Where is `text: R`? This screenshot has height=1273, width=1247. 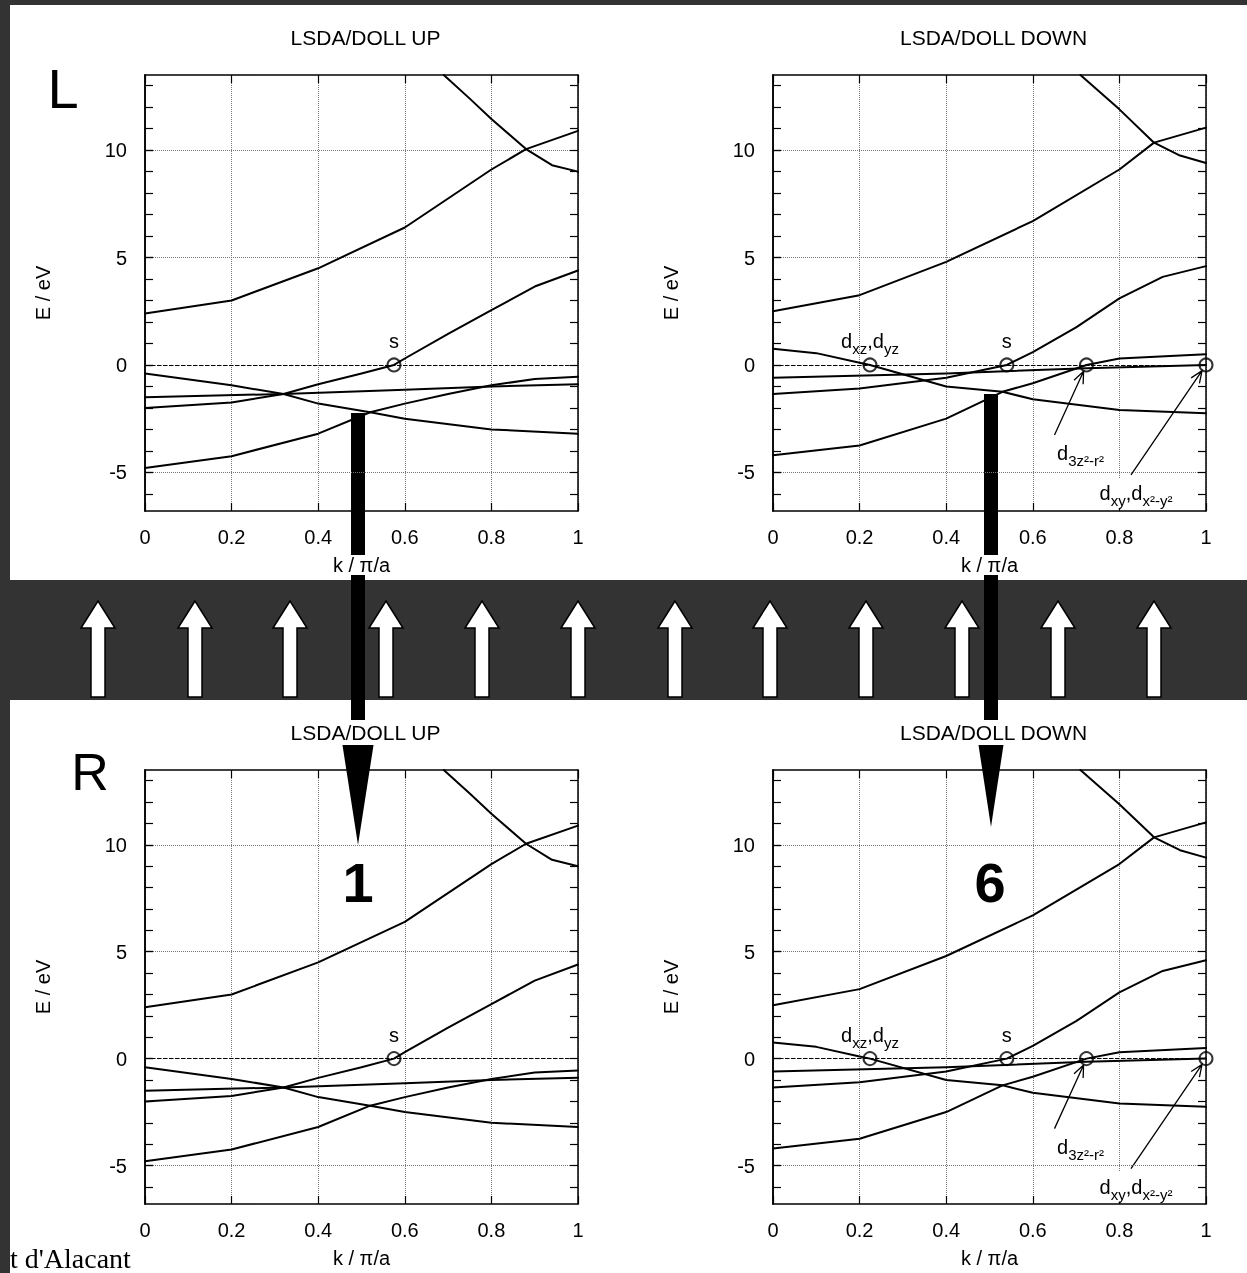 text: R is located at coordinates (90, 772).